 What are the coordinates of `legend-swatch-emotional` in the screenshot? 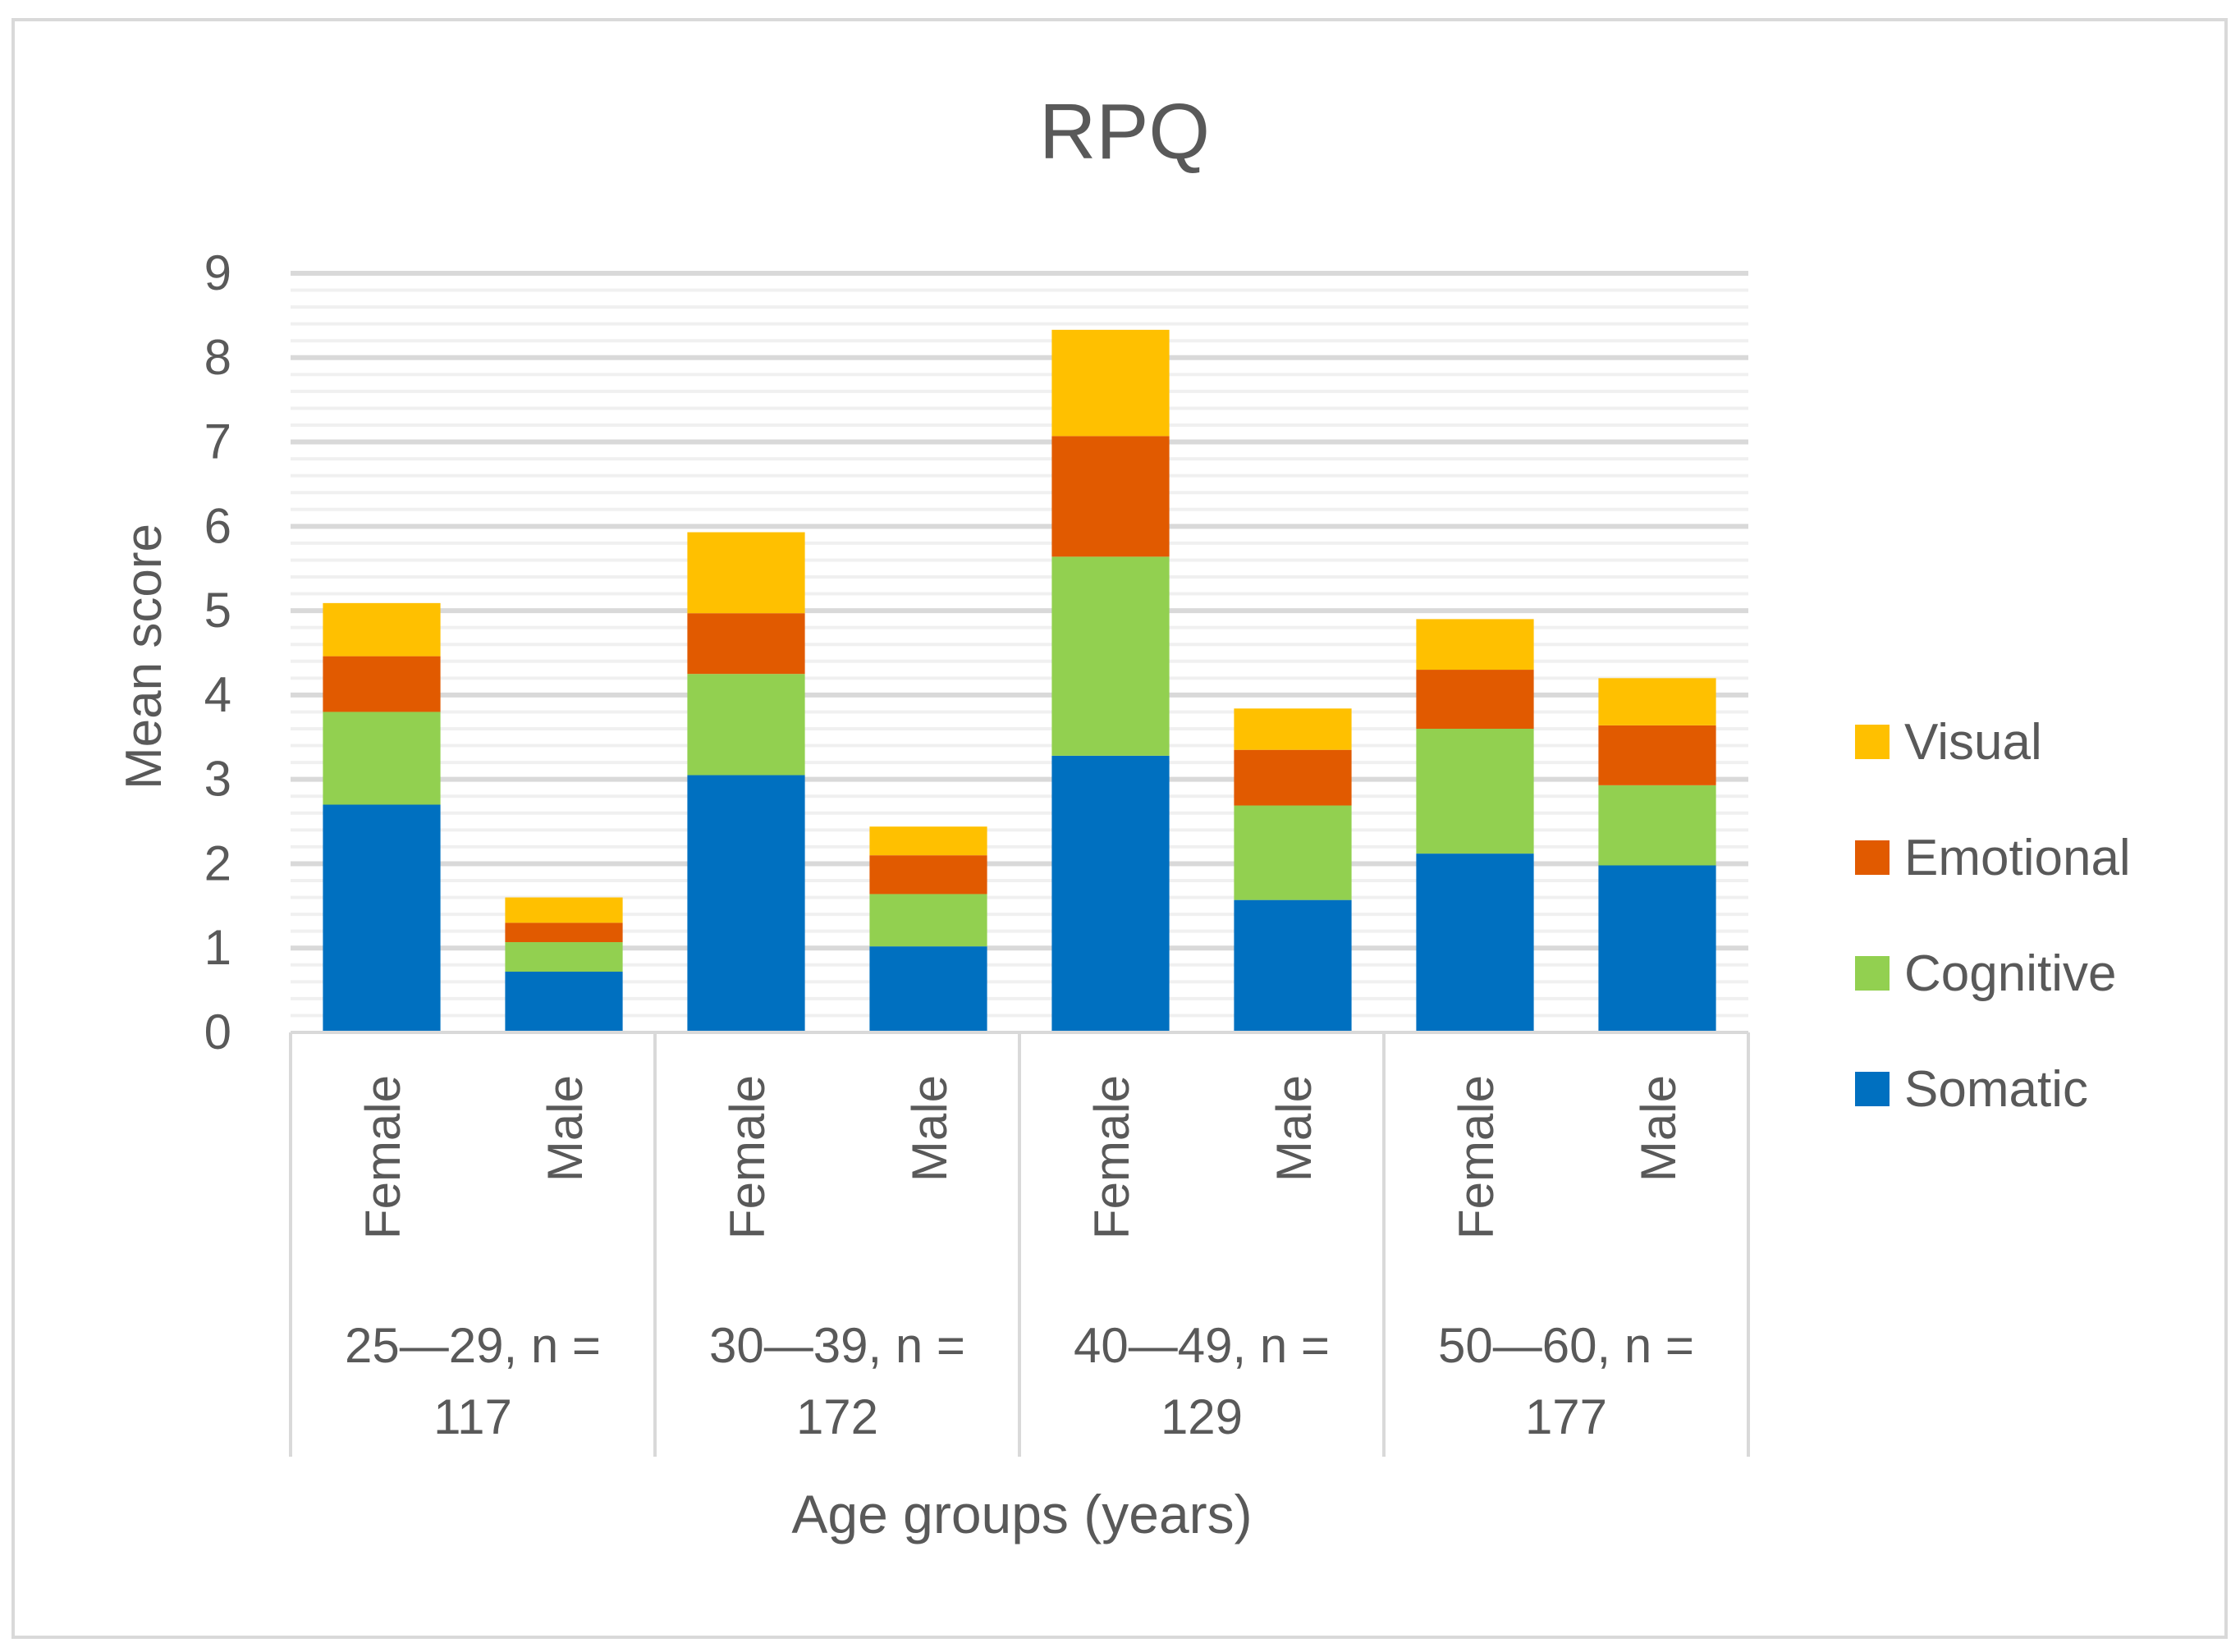 It's located at (1872, 857).